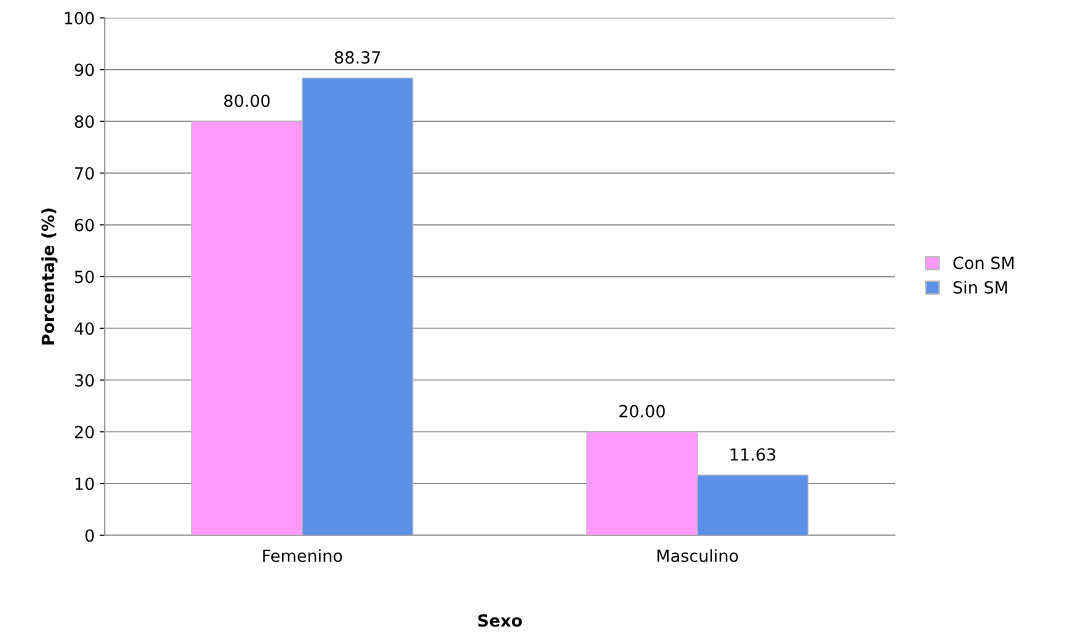 This screenshot has height=638, width=1068. Describe the element at coordinates (49, 276) in the screenshot. I see `y-axis-title: Porcentaje (%)` at that location.